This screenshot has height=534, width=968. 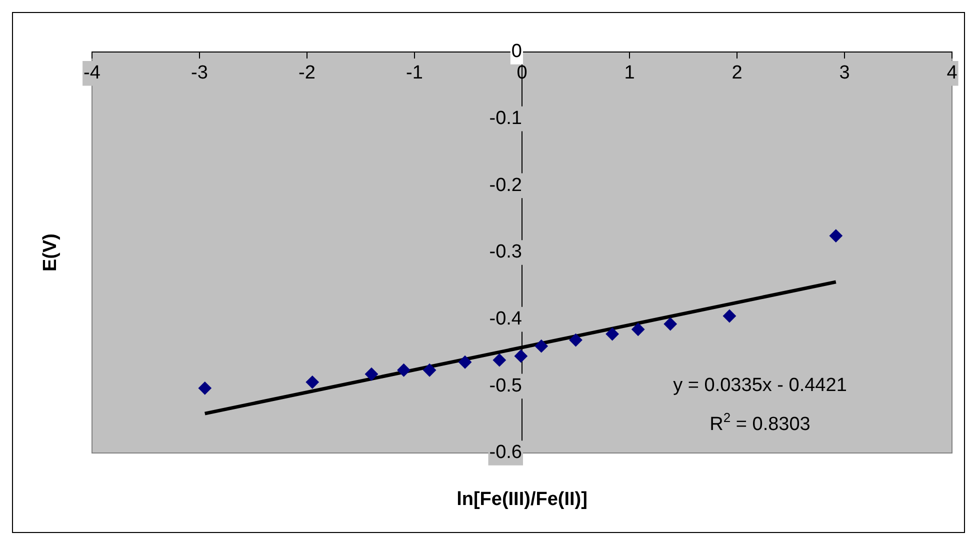 I want to click on x-tick-label: 1, so click(x=629, y=73).